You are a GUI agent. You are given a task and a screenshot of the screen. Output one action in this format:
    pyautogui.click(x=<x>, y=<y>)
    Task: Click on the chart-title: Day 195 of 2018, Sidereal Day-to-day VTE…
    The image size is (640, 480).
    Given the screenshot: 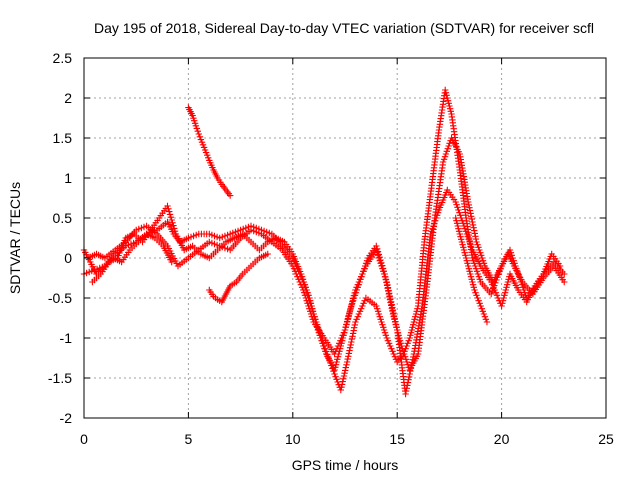 What is the action you would take?
    pyautogui.click(x=344, y=28)
    